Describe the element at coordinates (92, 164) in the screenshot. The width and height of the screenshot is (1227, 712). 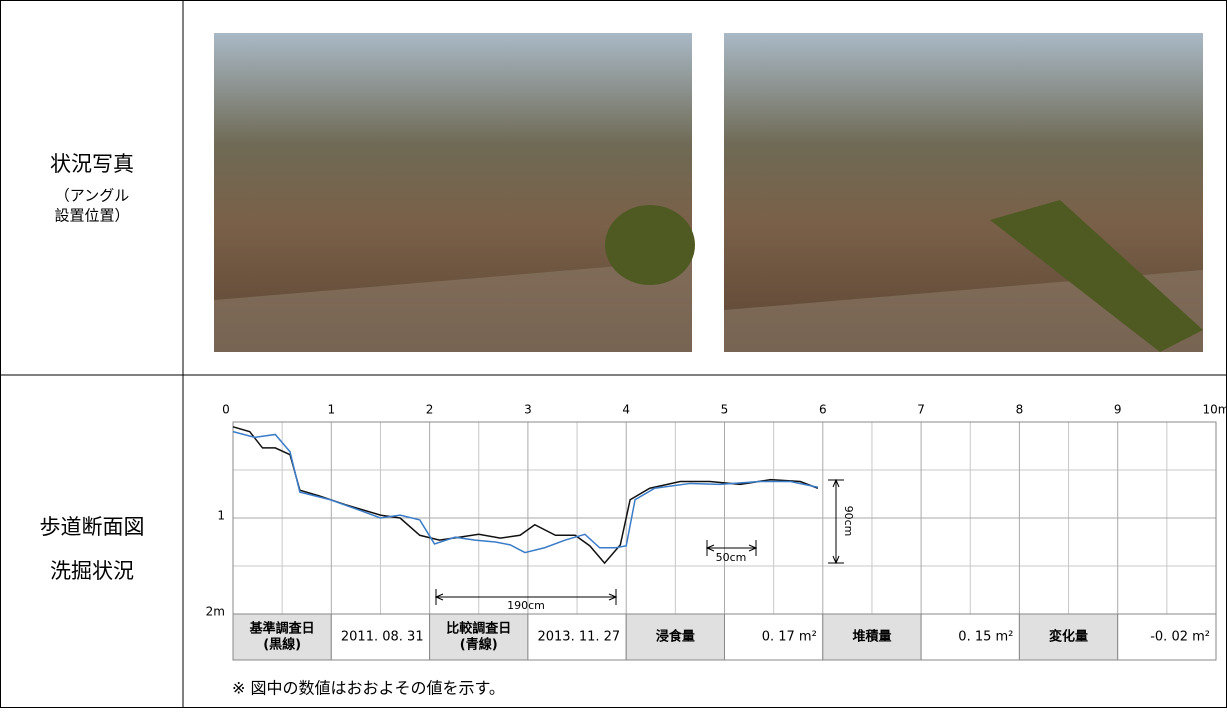
I see `row-label: 状況写真` at that location.